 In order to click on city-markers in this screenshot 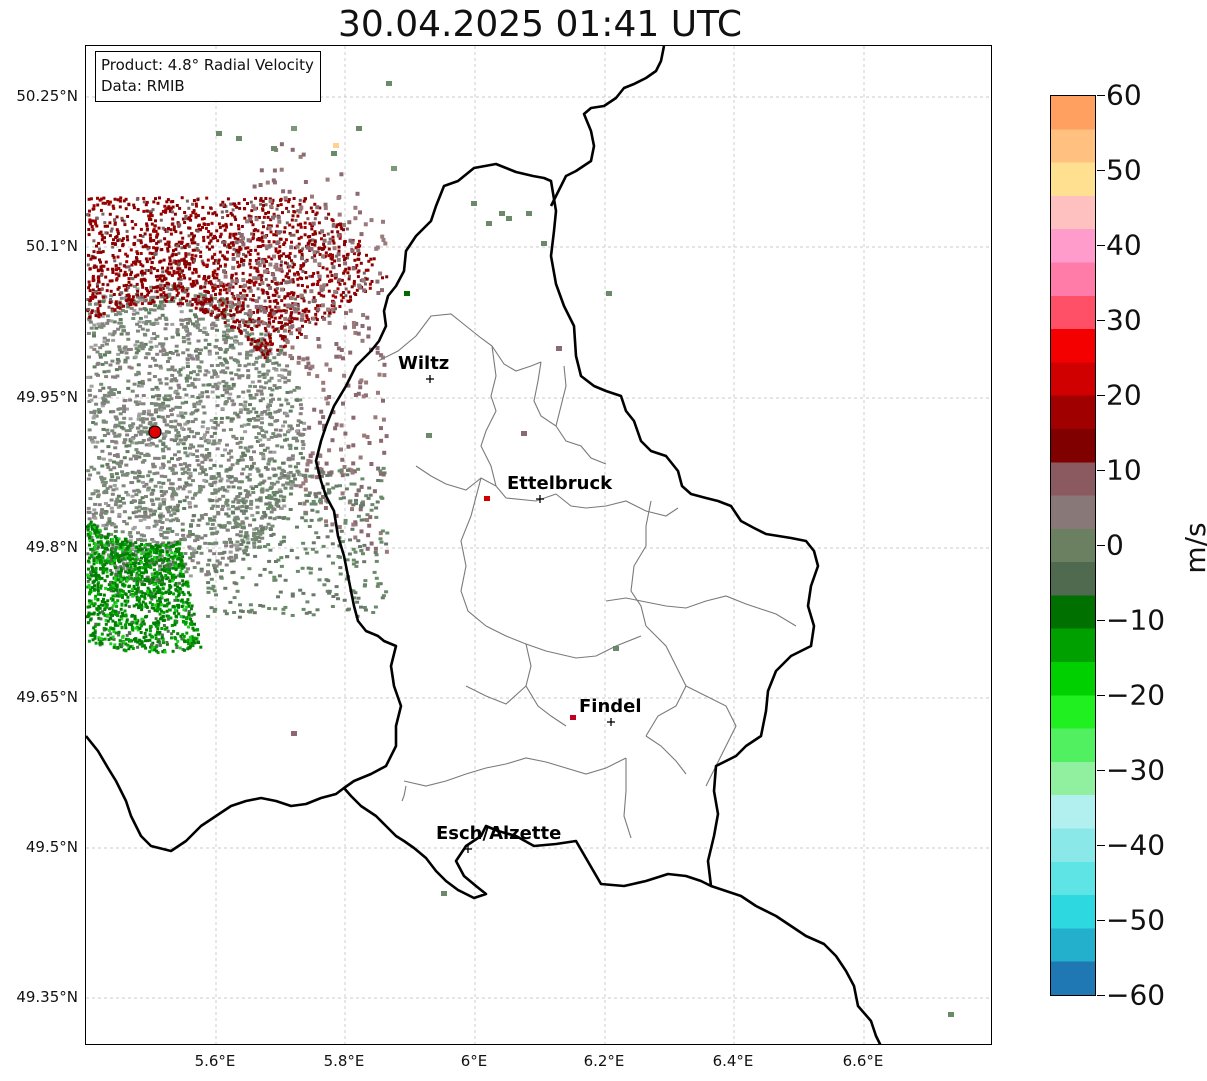, I will do `click(520, 614)`.